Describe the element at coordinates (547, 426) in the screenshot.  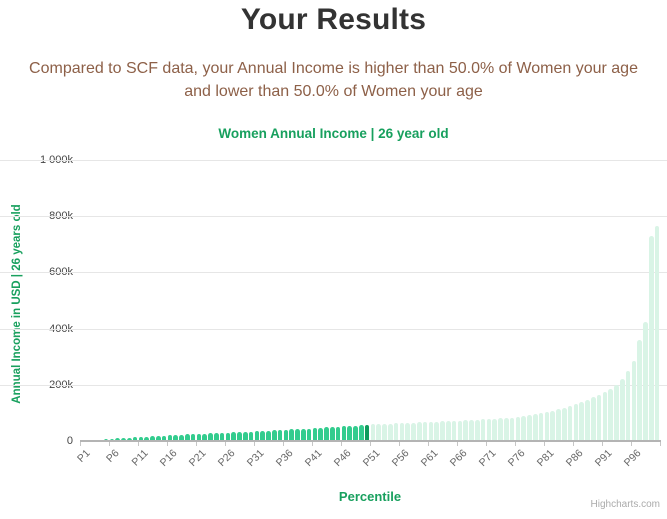
I see `percentile-bar-P81` at that location.